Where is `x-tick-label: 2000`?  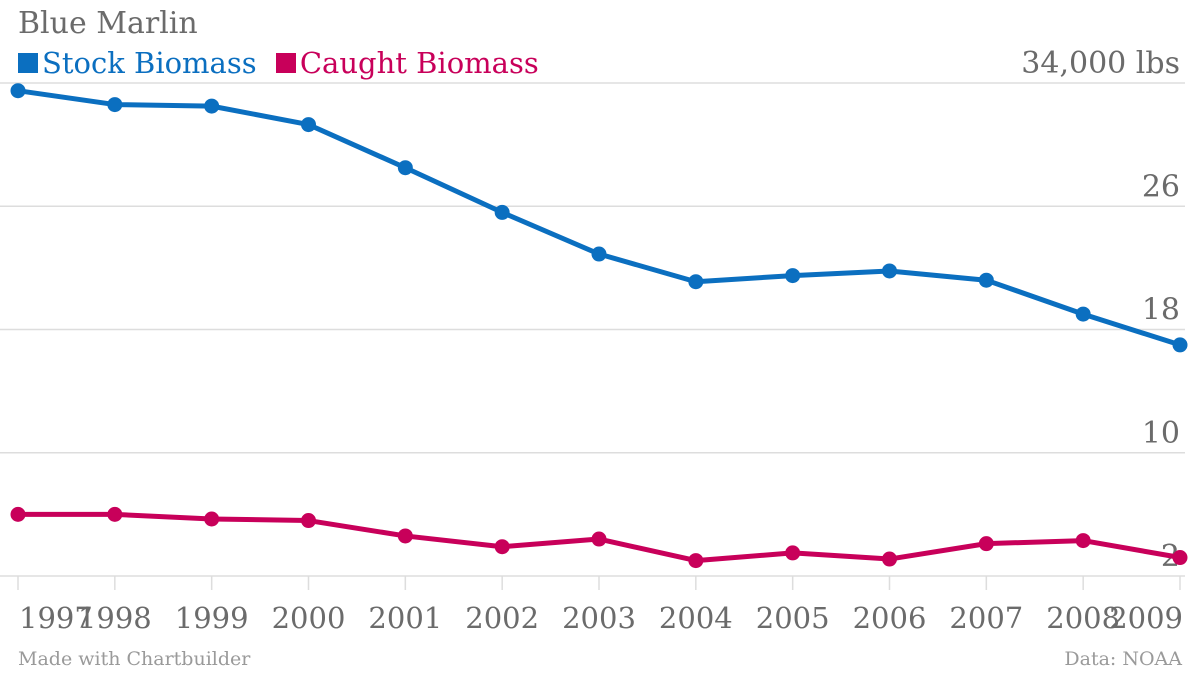
x-tick-label: 2000 is located at coordinates (309, 618).